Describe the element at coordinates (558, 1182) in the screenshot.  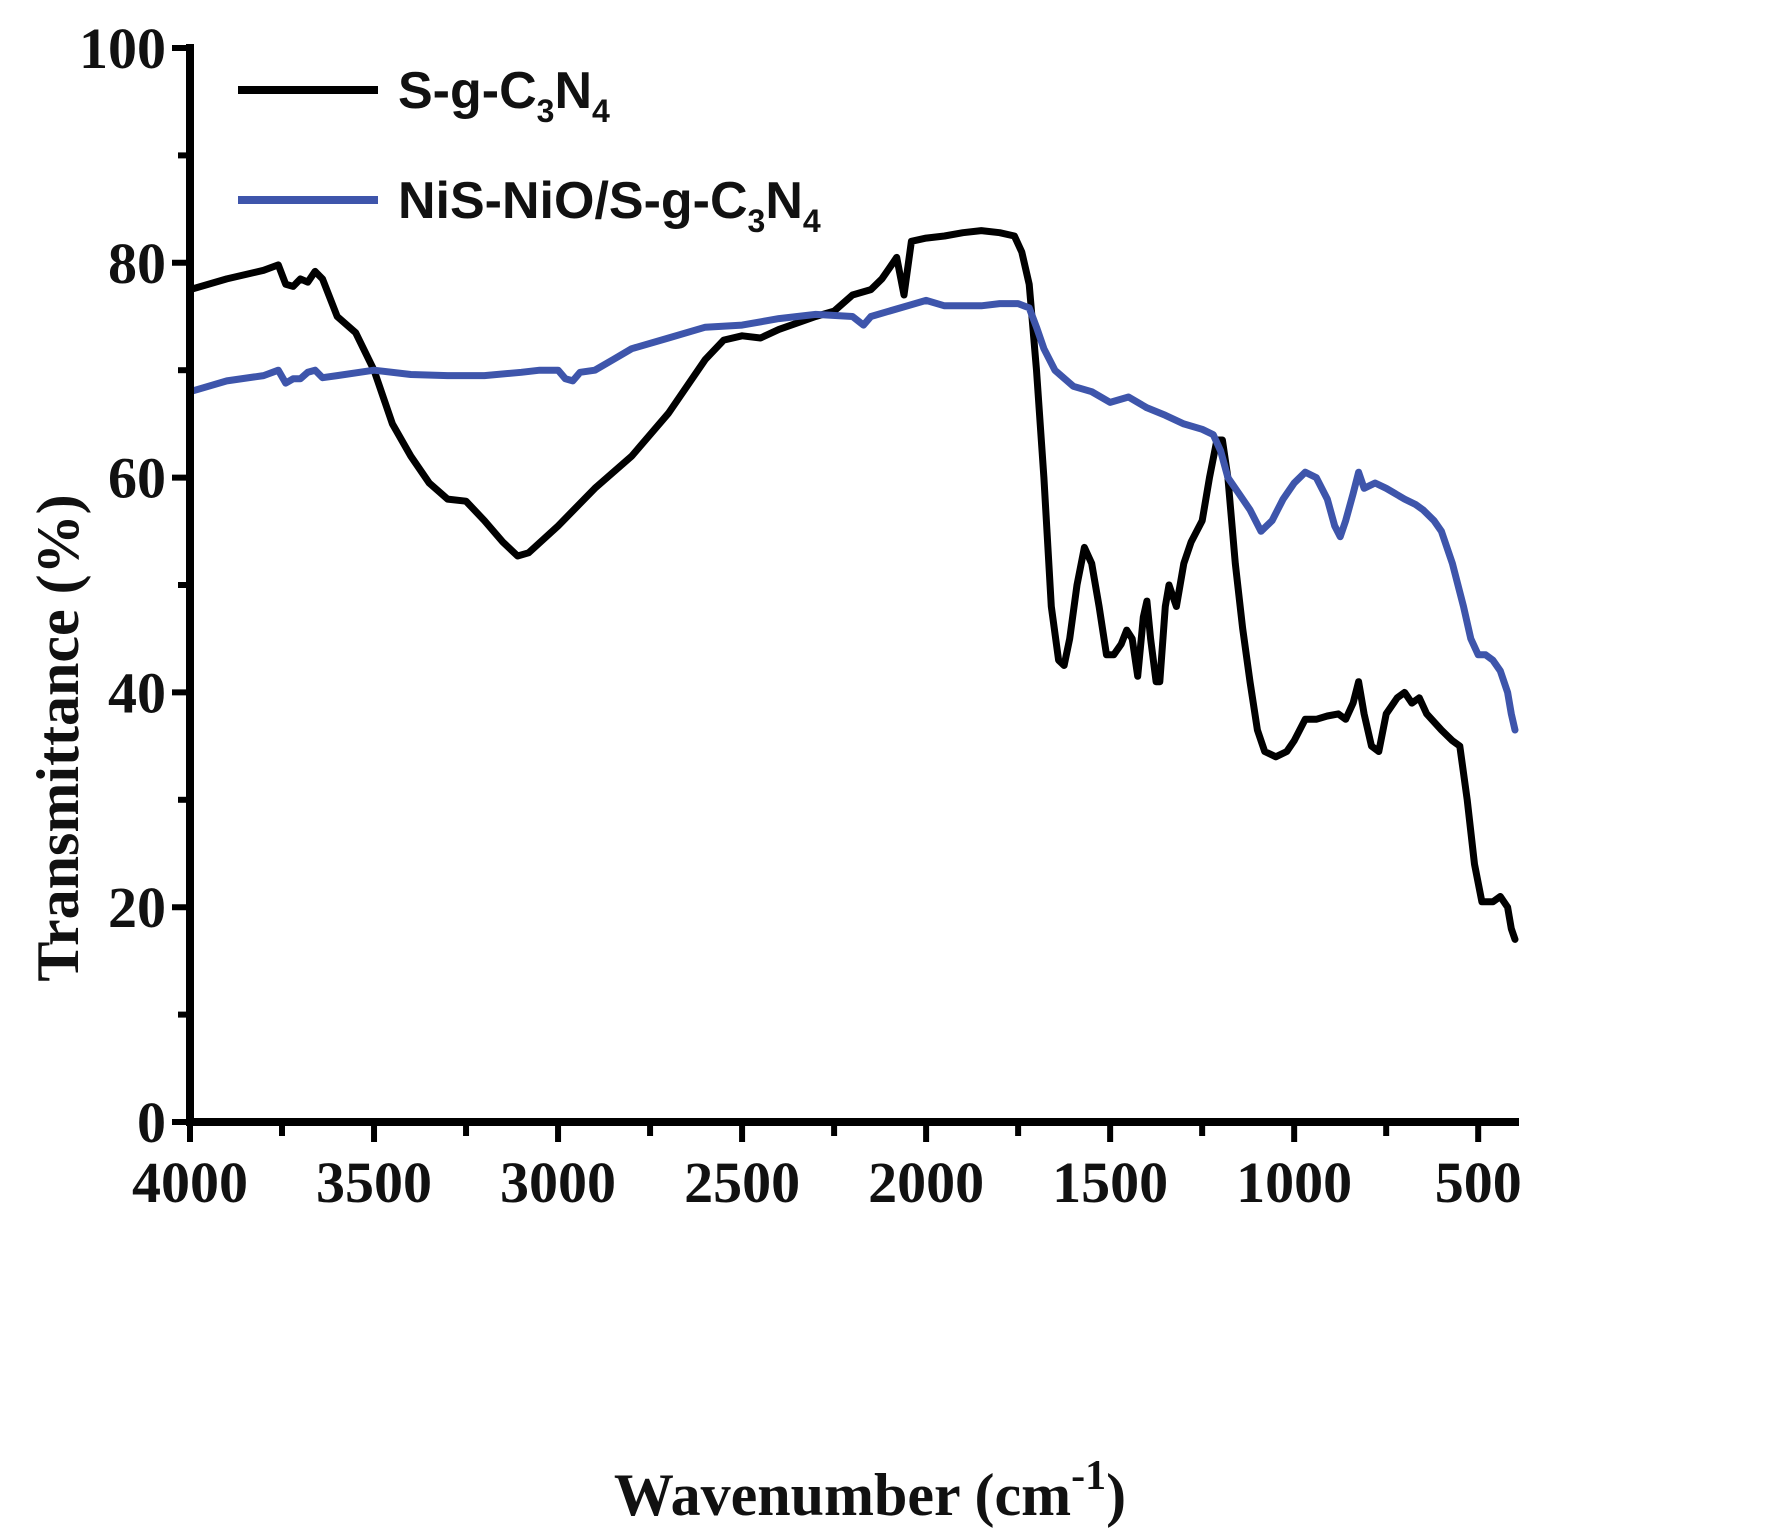
I see `x-tick-label: 3000` at that location.